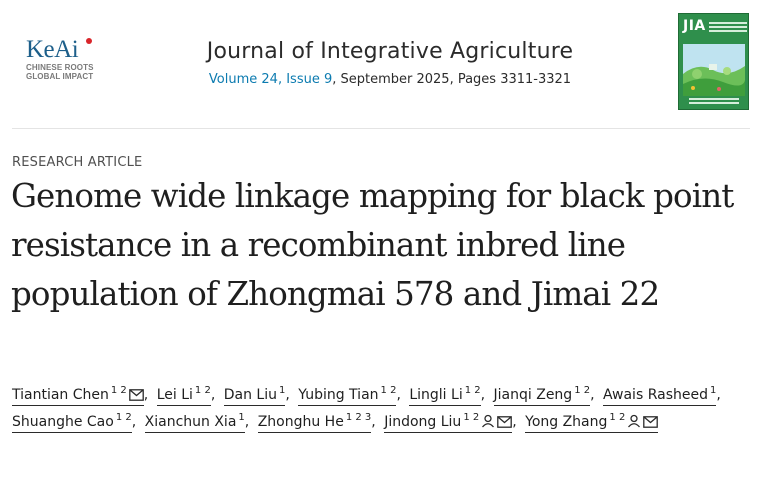  I want to click on issue-date-pages: , September 2025, Pages 3311-3321, so click(452, 79).